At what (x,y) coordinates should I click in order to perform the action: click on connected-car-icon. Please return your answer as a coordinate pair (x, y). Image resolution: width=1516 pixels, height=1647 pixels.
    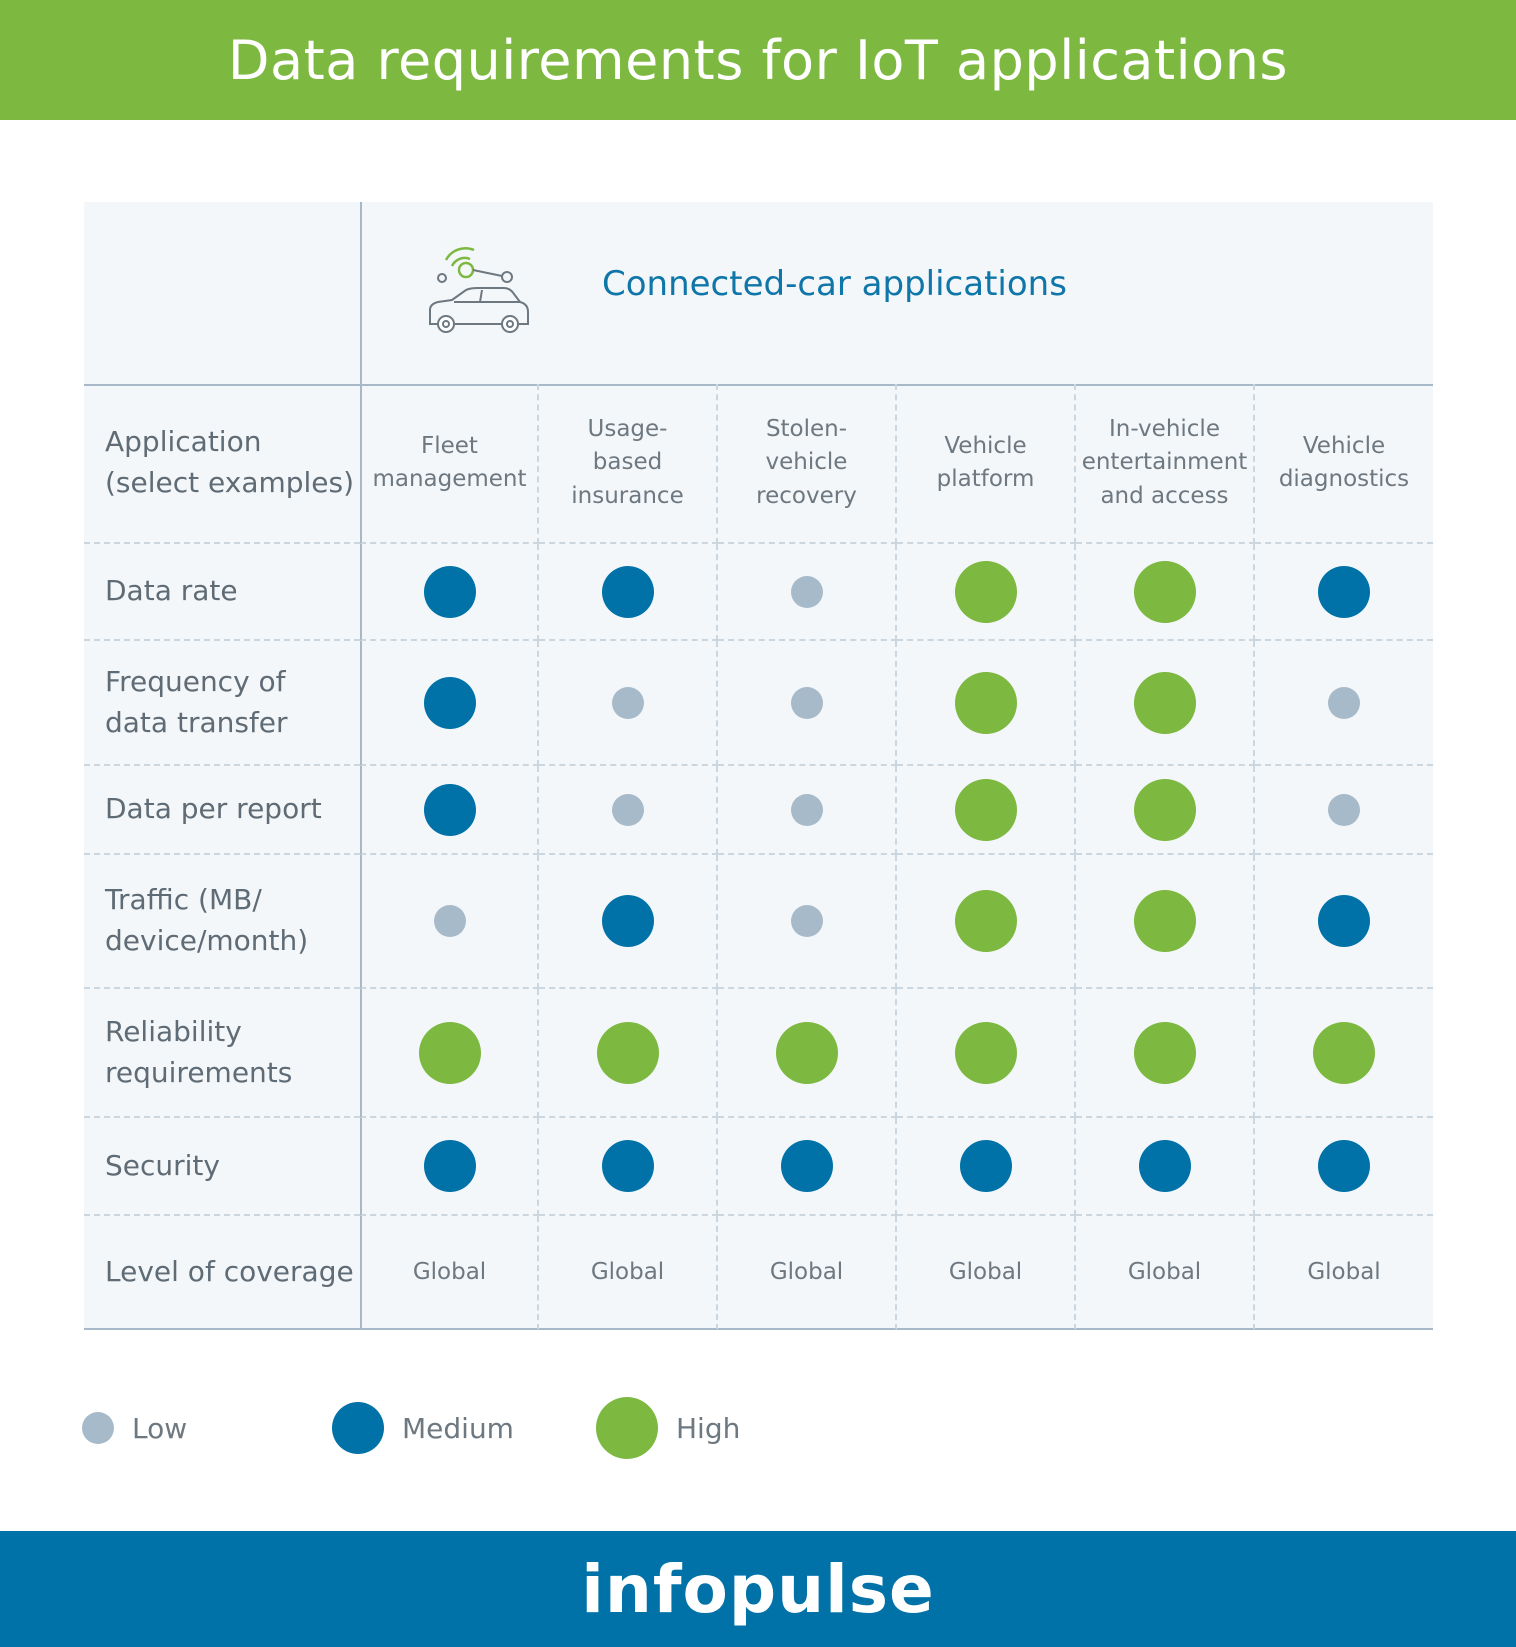
    Looking at the image, I should click on (479, 290).